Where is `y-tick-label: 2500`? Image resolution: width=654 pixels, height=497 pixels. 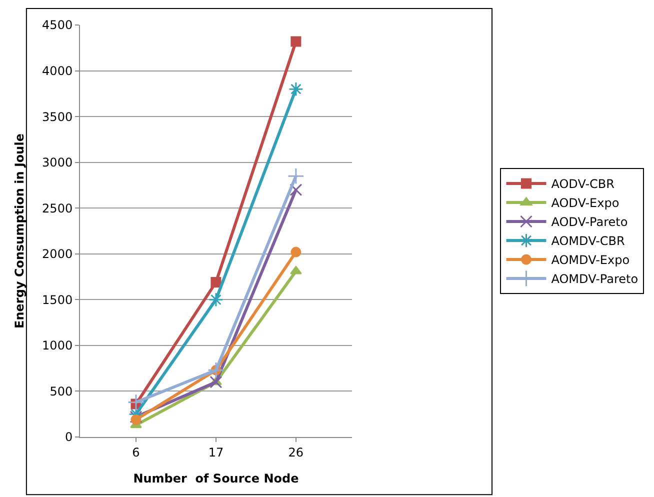
y-tick-label: 2500 is located at coordinates (57, 208).